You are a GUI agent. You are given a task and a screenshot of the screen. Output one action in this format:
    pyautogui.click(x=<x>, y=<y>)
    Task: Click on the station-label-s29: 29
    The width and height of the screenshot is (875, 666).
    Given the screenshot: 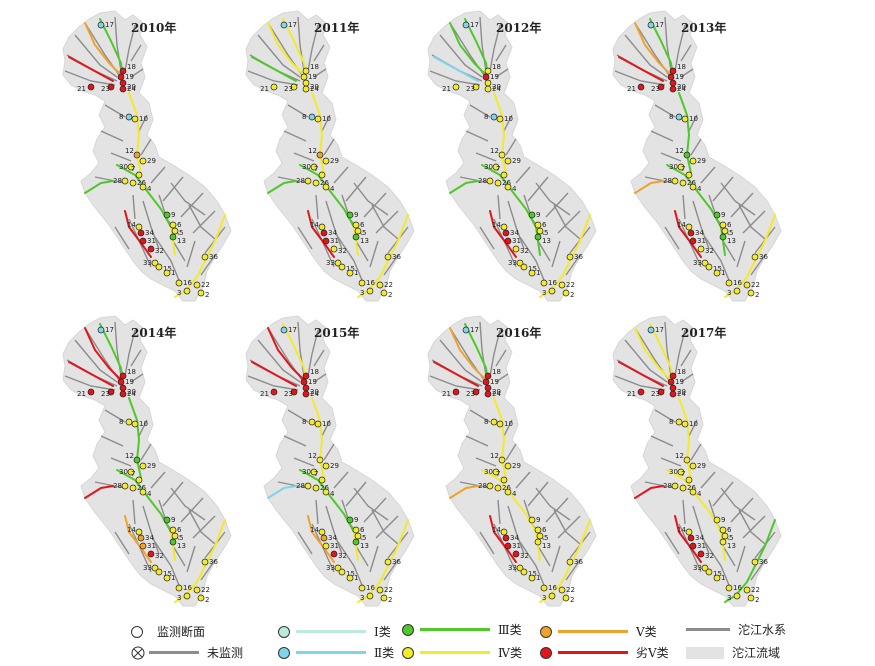 What is the action you would take?
    pyautogui.click(x=151, y=161)
    